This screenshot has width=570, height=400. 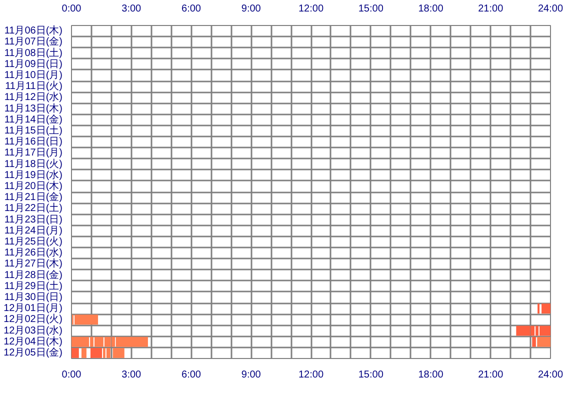 What do you see at coordinates (132, 375) in the screenshot?
I see `x2-tick-label: 3:00` at bounding box center [132, 375].